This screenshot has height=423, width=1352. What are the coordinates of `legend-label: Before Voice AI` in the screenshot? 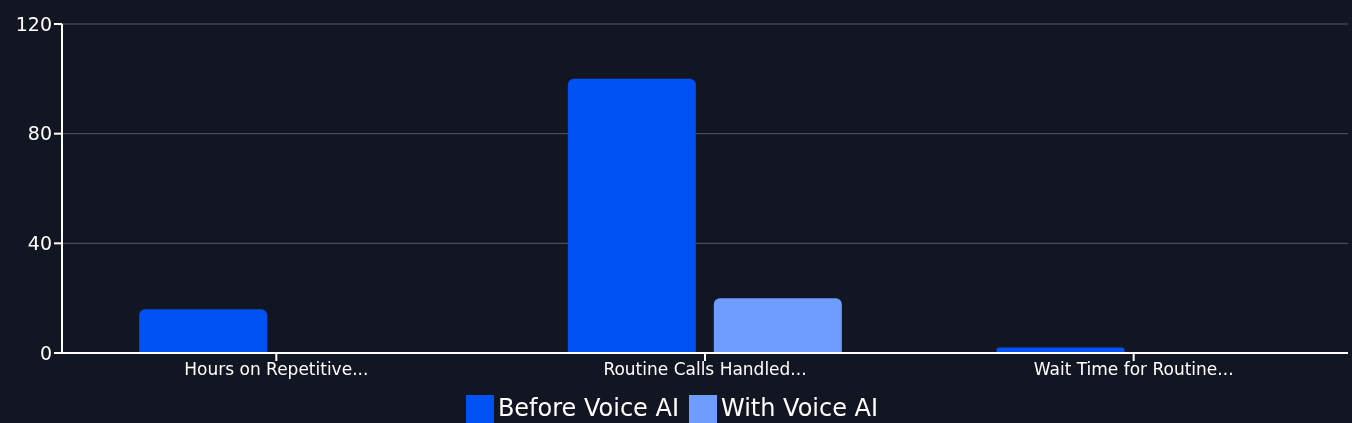 It's located at (588, 408).